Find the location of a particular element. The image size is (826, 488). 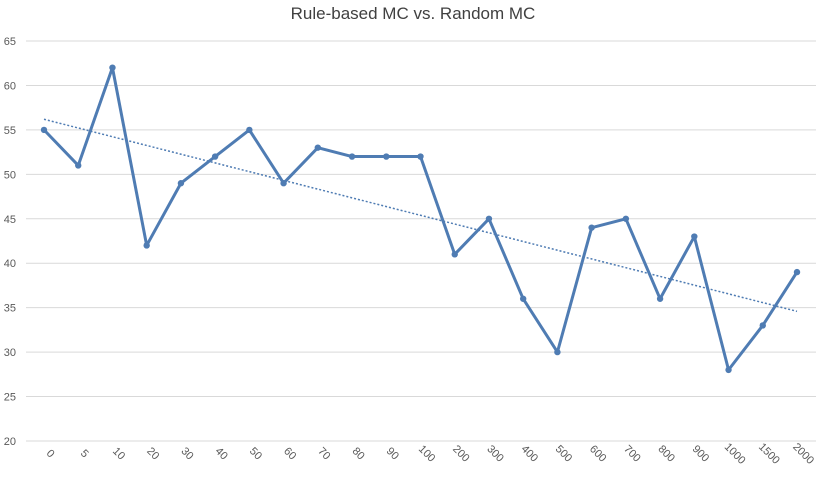

y-tick-label: 65 is located at coordinates (10, 42).